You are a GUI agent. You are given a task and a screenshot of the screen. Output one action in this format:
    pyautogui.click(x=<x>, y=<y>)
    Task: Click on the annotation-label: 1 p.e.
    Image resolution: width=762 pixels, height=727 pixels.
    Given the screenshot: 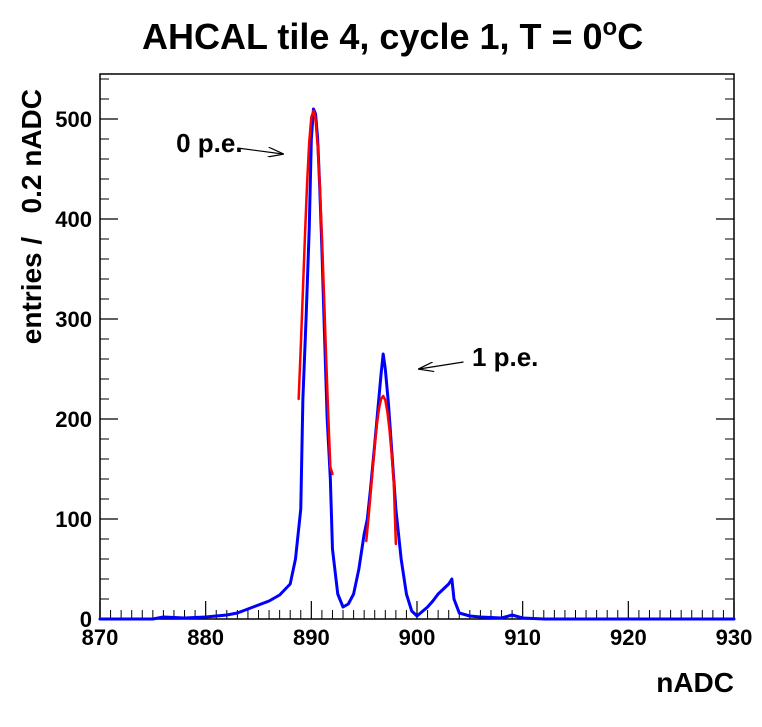 What is the action you would take?
    pyautogui.click(x=505, y=357)
    